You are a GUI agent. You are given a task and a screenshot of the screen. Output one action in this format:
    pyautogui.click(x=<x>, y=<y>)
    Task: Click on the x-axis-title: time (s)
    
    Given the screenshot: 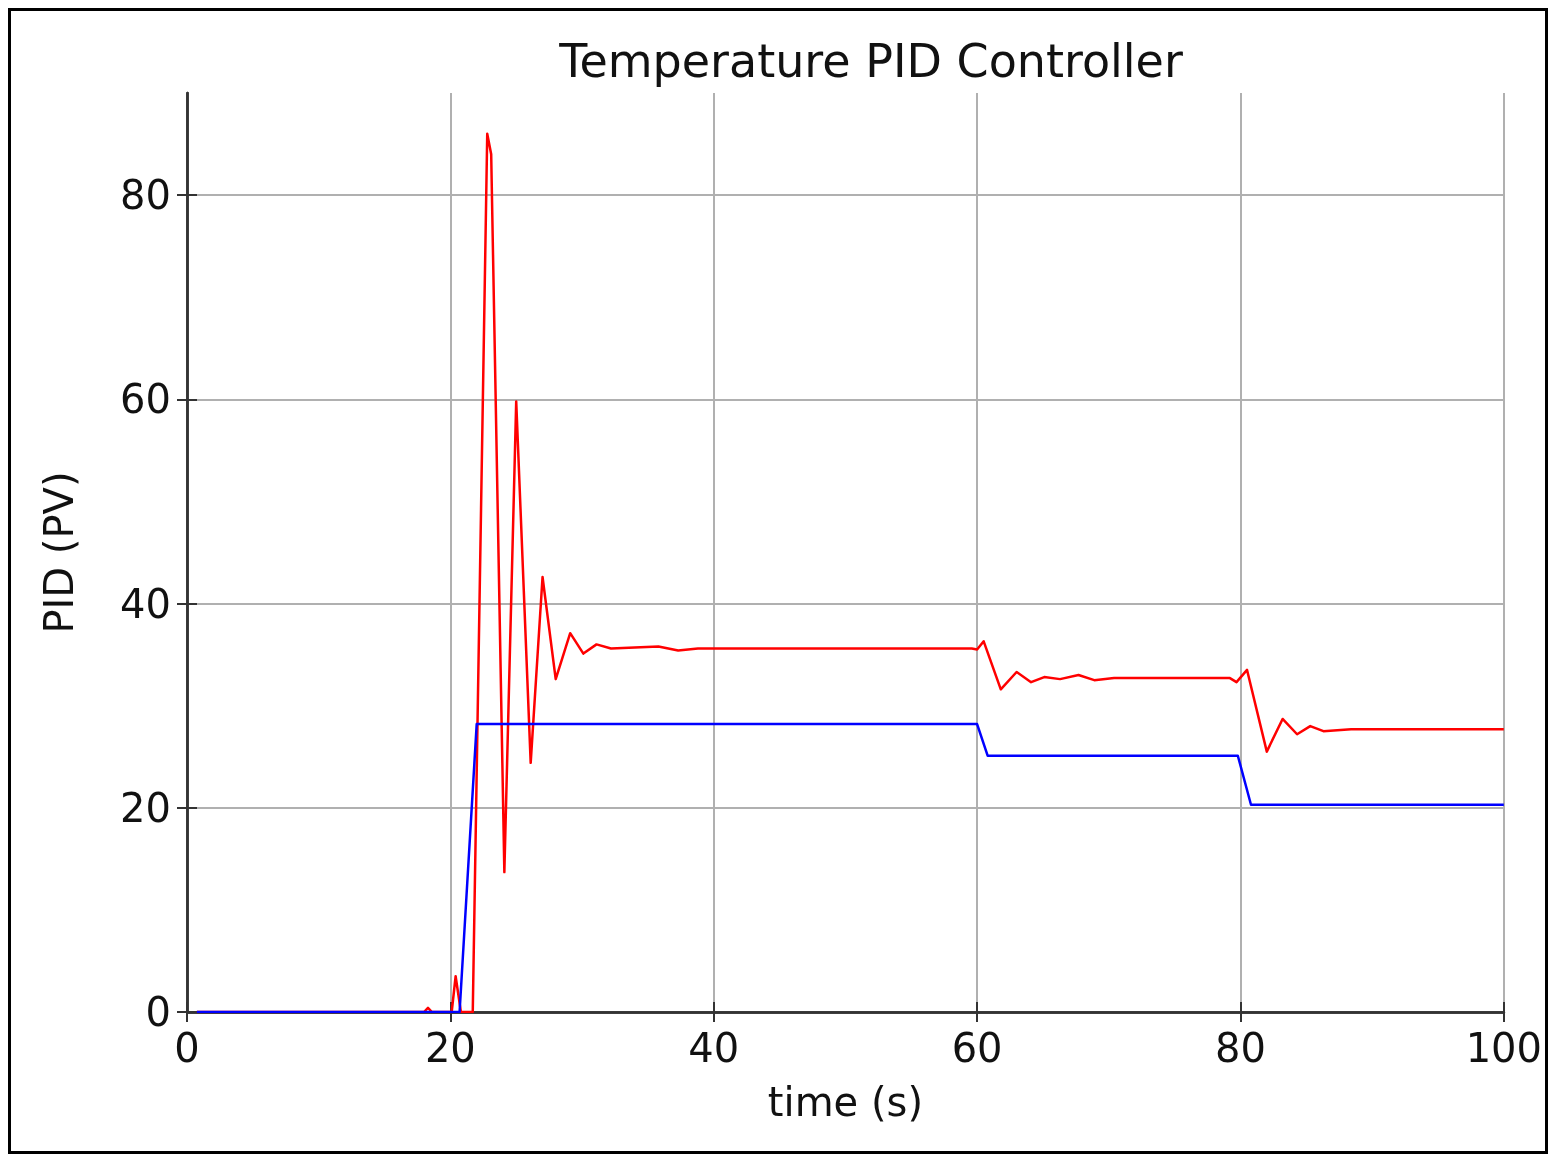 What is the action you would take?
    pyautogui.click(x=845, y=1102)
    